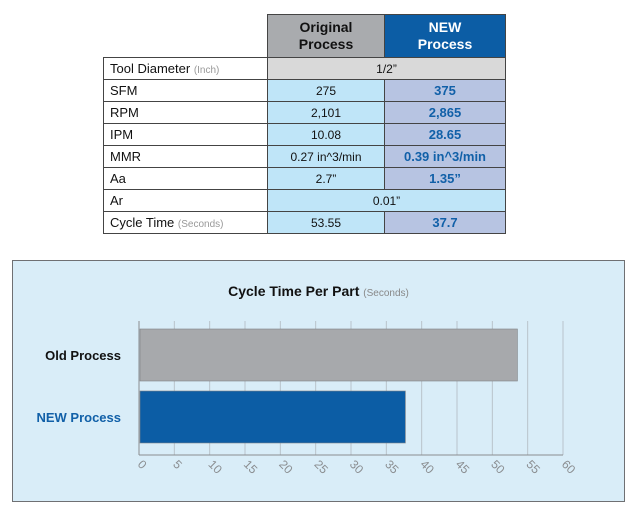 The image size is (633, 515). Describe the element at coordinates (445, 156) in the screenshot. I see `new-value-mmr: 0.39 in^3/min` at that location.